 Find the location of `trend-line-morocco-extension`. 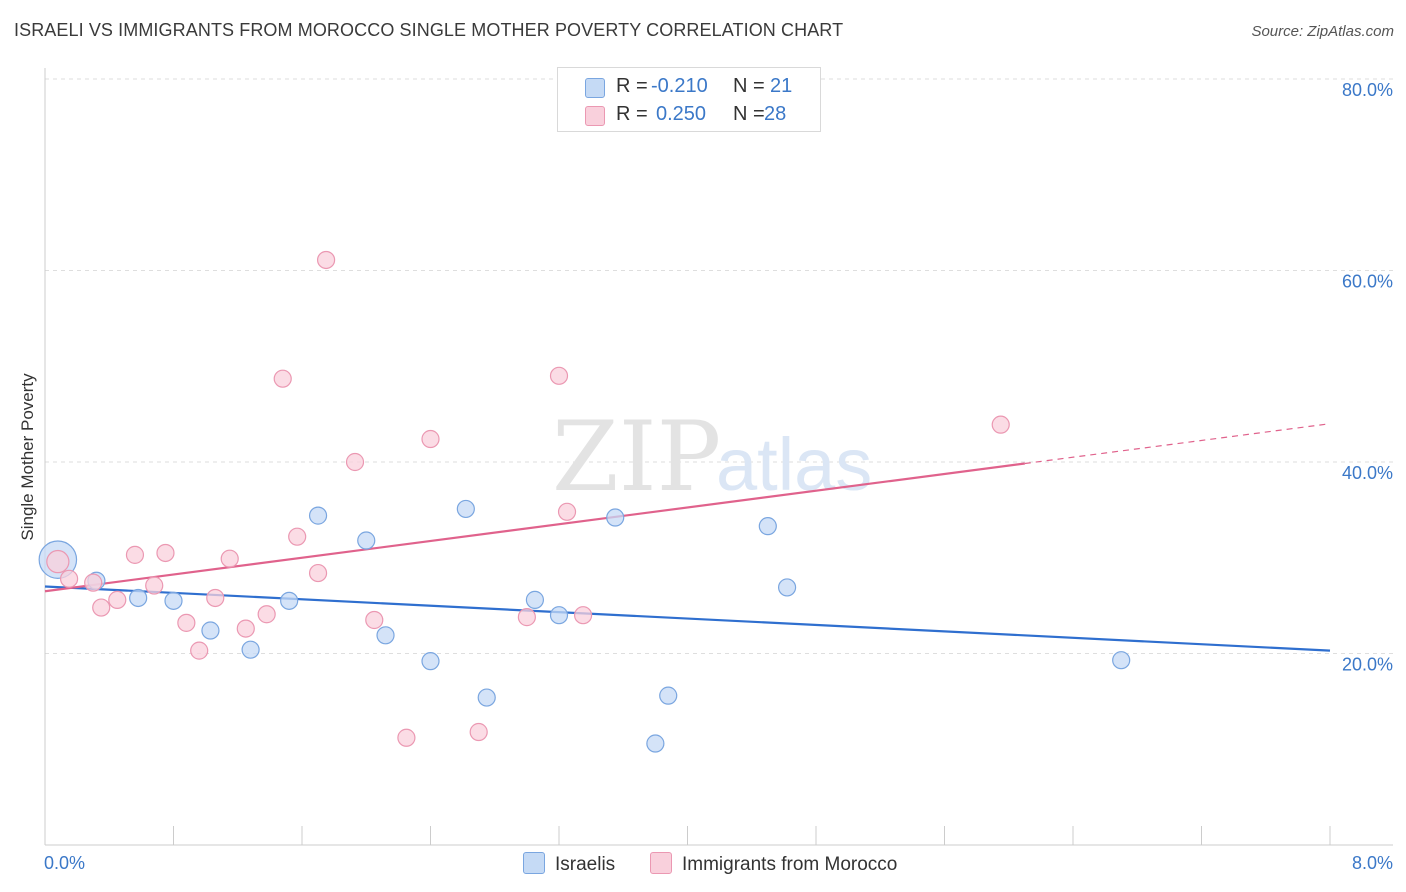

trend-line-morocco-extension is located at coordinates (1177, 444).